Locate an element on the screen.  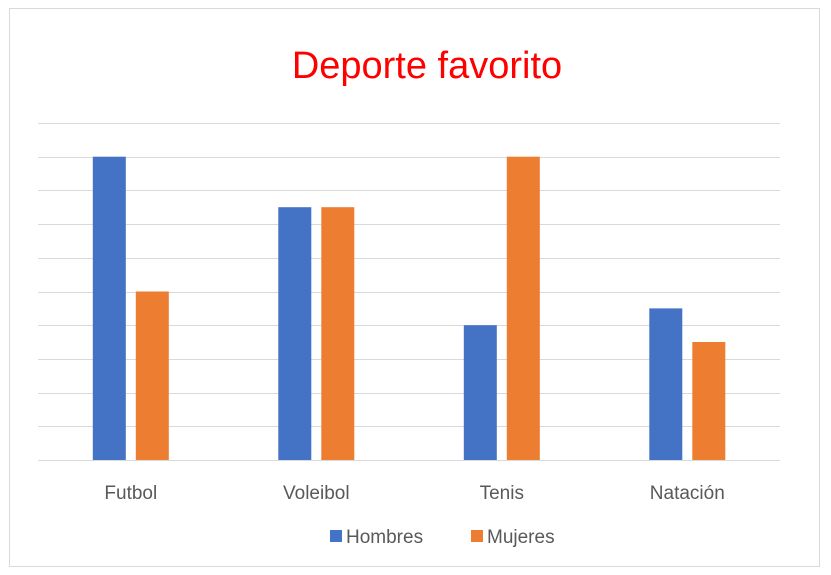
legend-swatch-hombres is located at coordinates (336, 536).